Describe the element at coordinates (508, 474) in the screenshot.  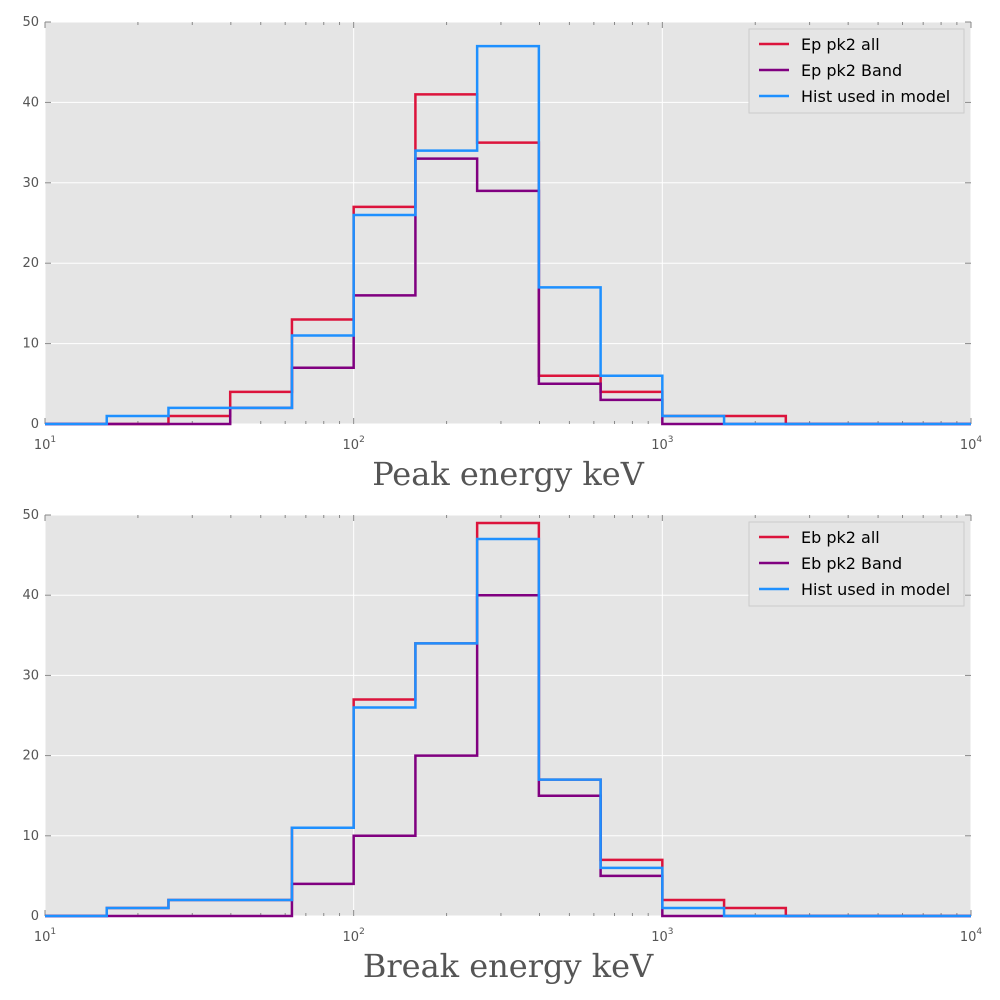
I see `x-axis-label: Peak energy keV` at that location.